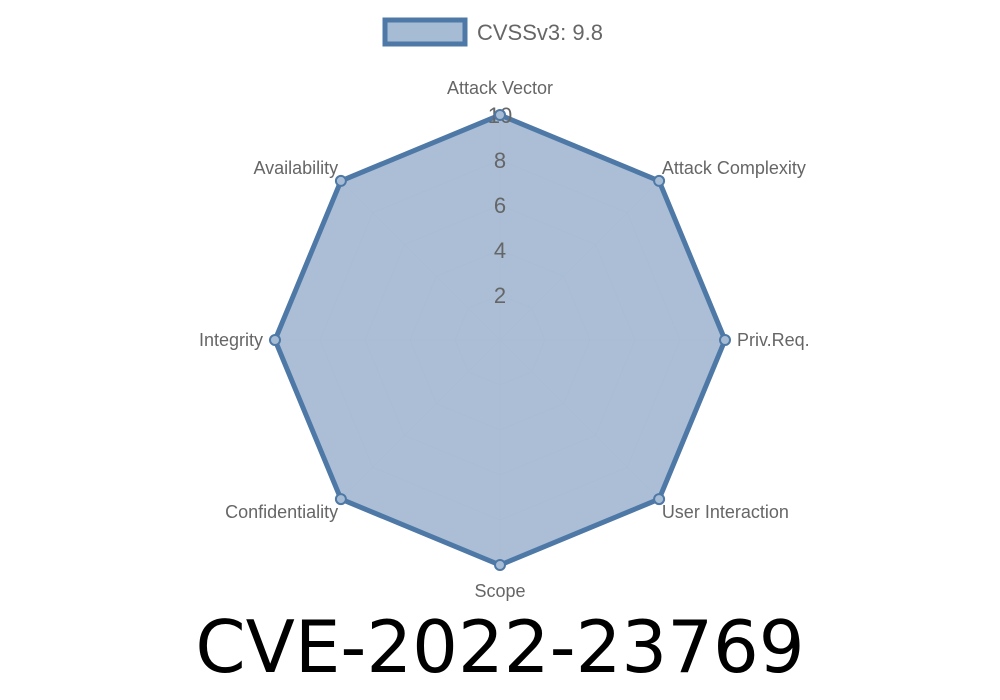 The image size is (1000, 700). I want to click on axis-label: Priv.Req., so click(773, 340).